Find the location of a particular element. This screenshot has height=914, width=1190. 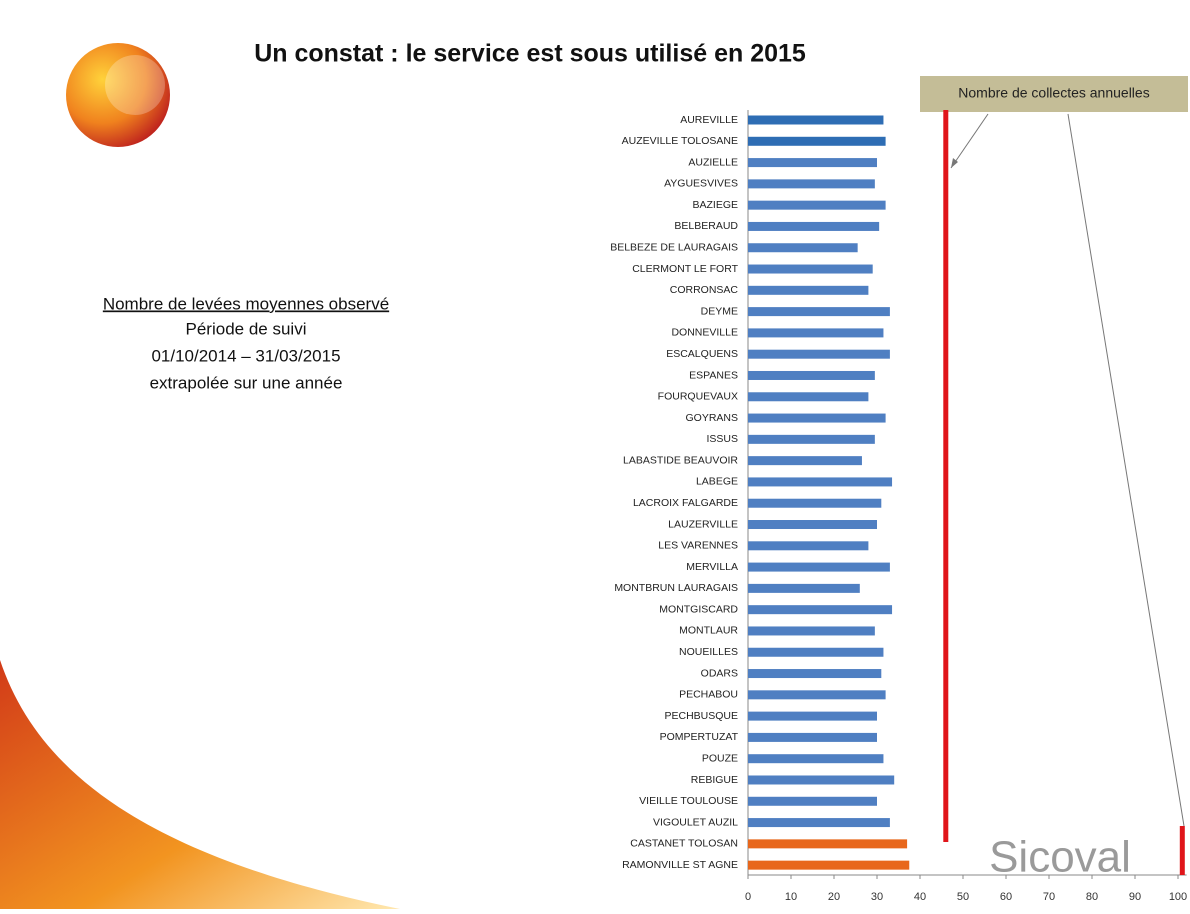

y-tick-label: VIEILLE TOULOUSE is located at coordinates (688, 801).